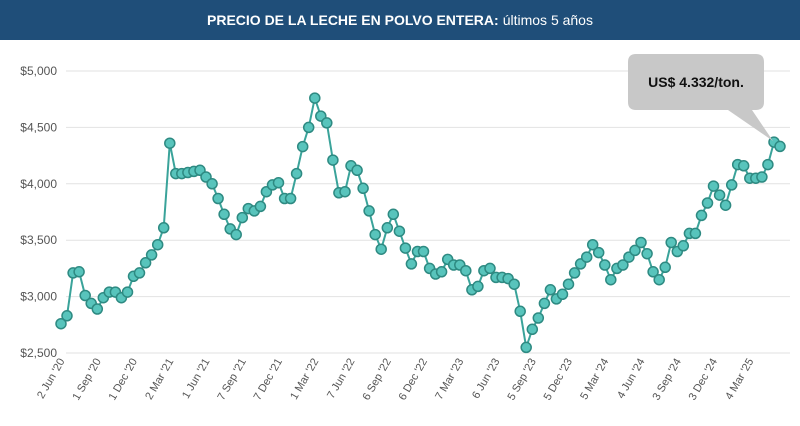  I want to click on x-tick-label: 1 Jun '21, so click(196, 379).